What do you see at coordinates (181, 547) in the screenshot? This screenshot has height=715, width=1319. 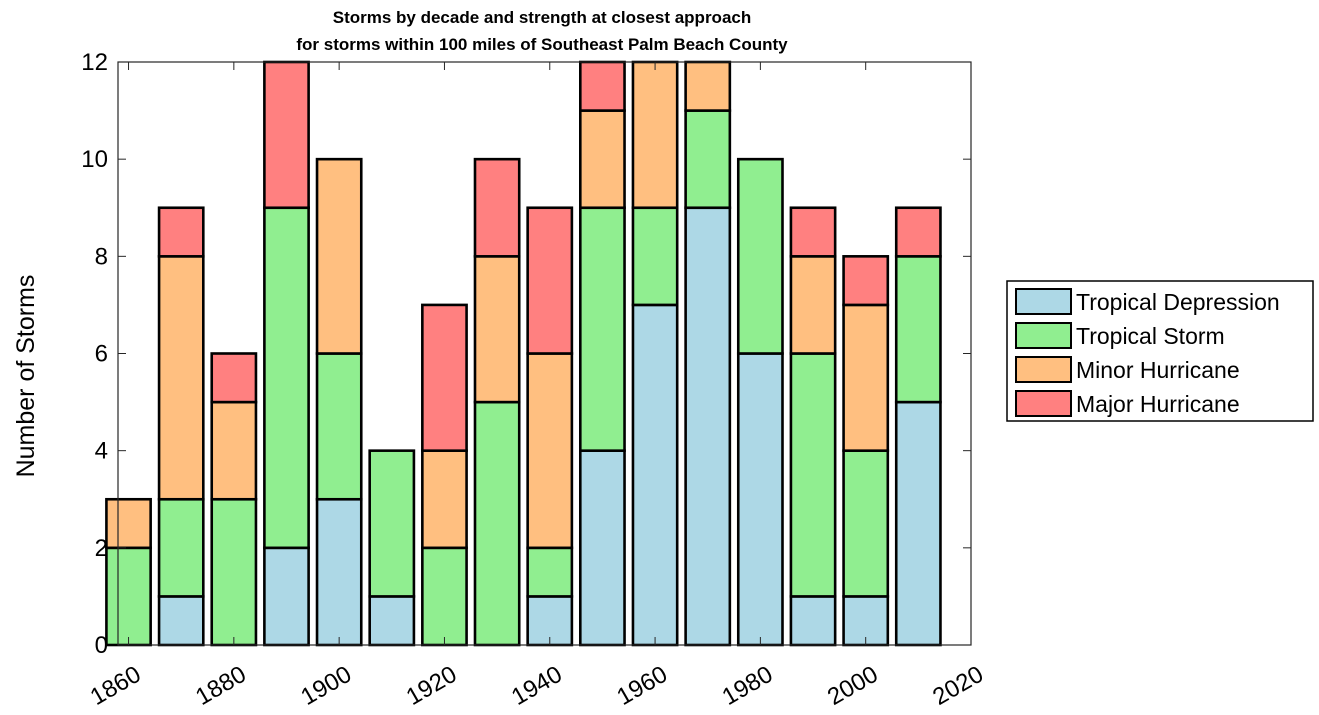 I see `bar-1870-tropical-storm` at bounding box center [181, 547].